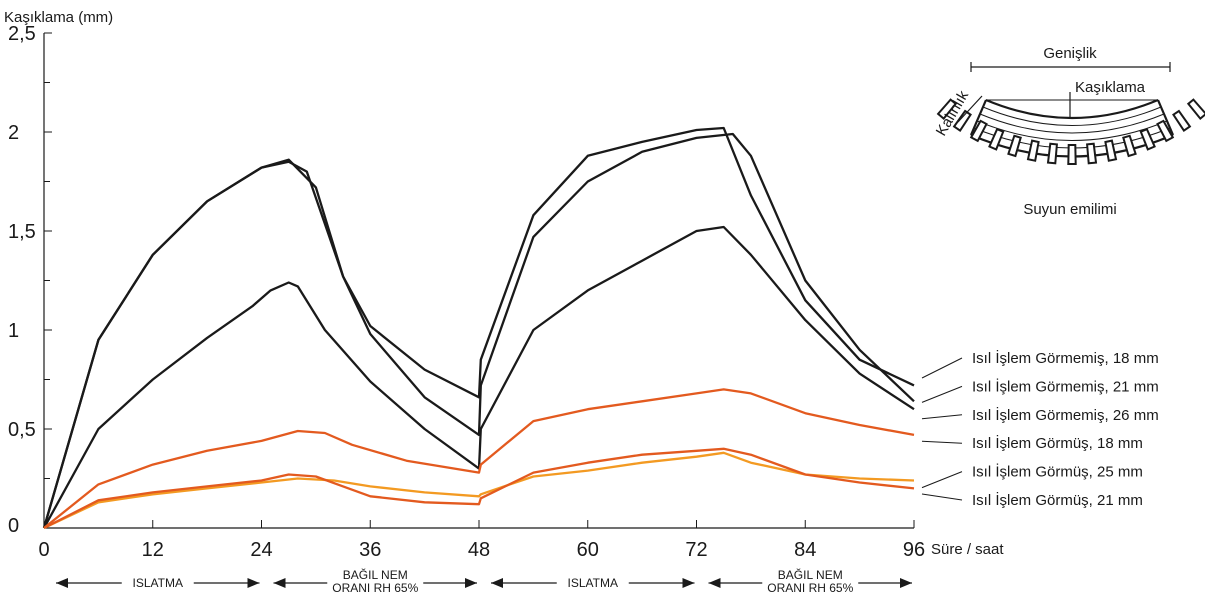 Image resolution: width=1205 pixels, height=604 pixels. What do you see at coordinates (1070, 53) in the screenshot?
I see `width-label: Genişlik` at bounding box center [1070, 53].